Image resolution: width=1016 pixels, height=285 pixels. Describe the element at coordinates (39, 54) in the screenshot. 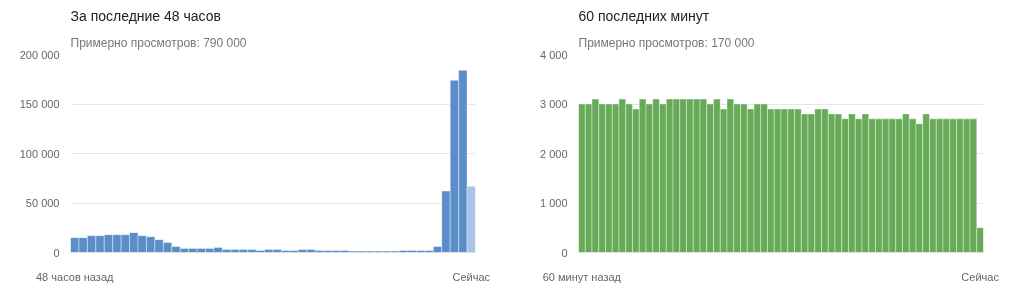

I see `y-tick-label: 200 000` at that location.